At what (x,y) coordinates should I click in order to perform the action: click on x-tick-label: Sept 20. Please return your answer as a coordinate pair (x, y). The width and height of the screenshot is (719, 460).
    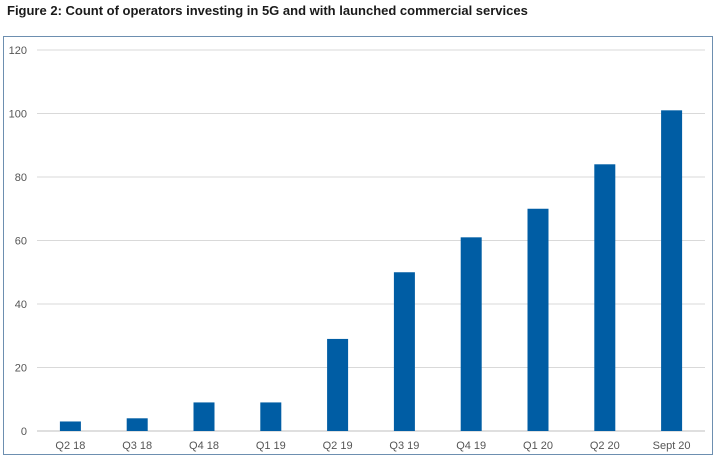
    Looking at the image, I should click on (672, 446).